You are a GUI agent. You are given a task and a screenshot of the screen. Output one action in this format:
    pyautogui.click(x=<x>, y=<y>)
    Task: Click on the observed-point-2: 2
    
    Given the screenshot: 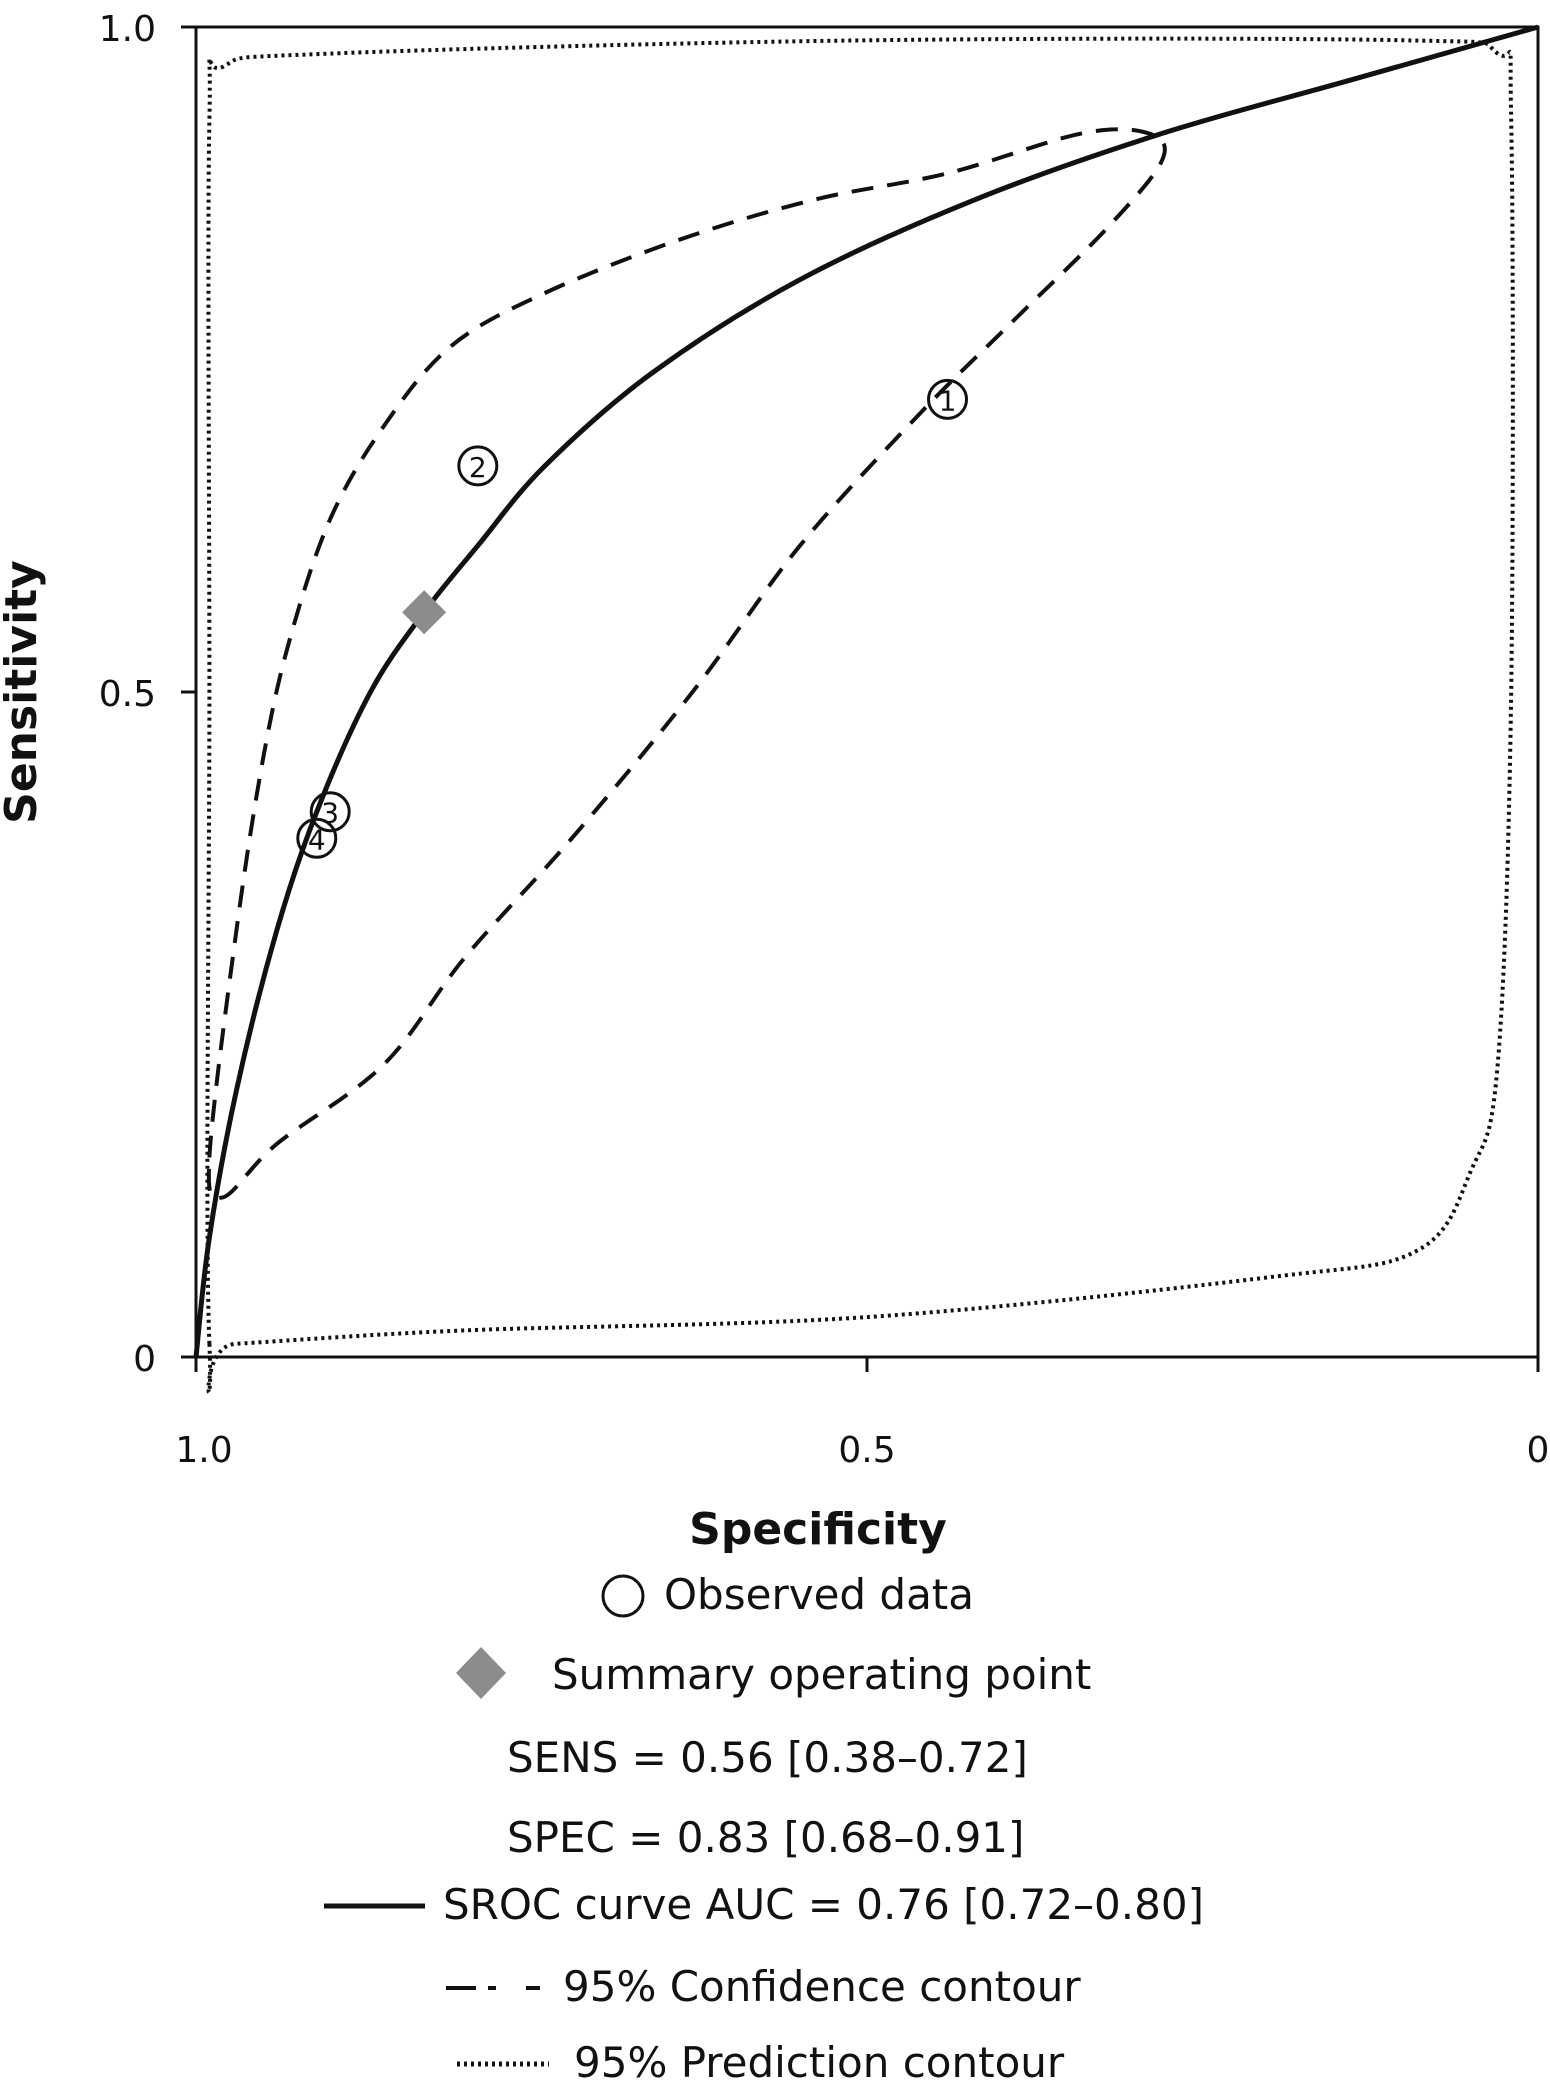 What is the action you would take?
    pyautogui.click(x=478, y=466)
    